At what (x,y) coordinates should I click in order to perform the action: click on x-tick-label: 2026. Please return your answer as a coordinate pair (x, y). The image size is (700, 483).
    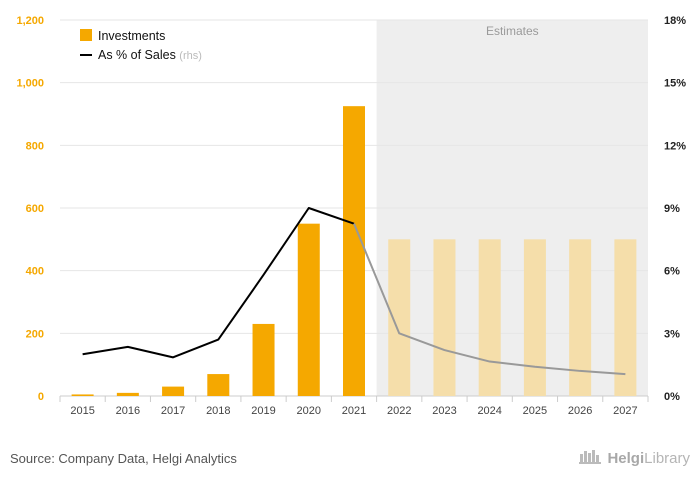
    Looking at the image, I should click on (580, 411).